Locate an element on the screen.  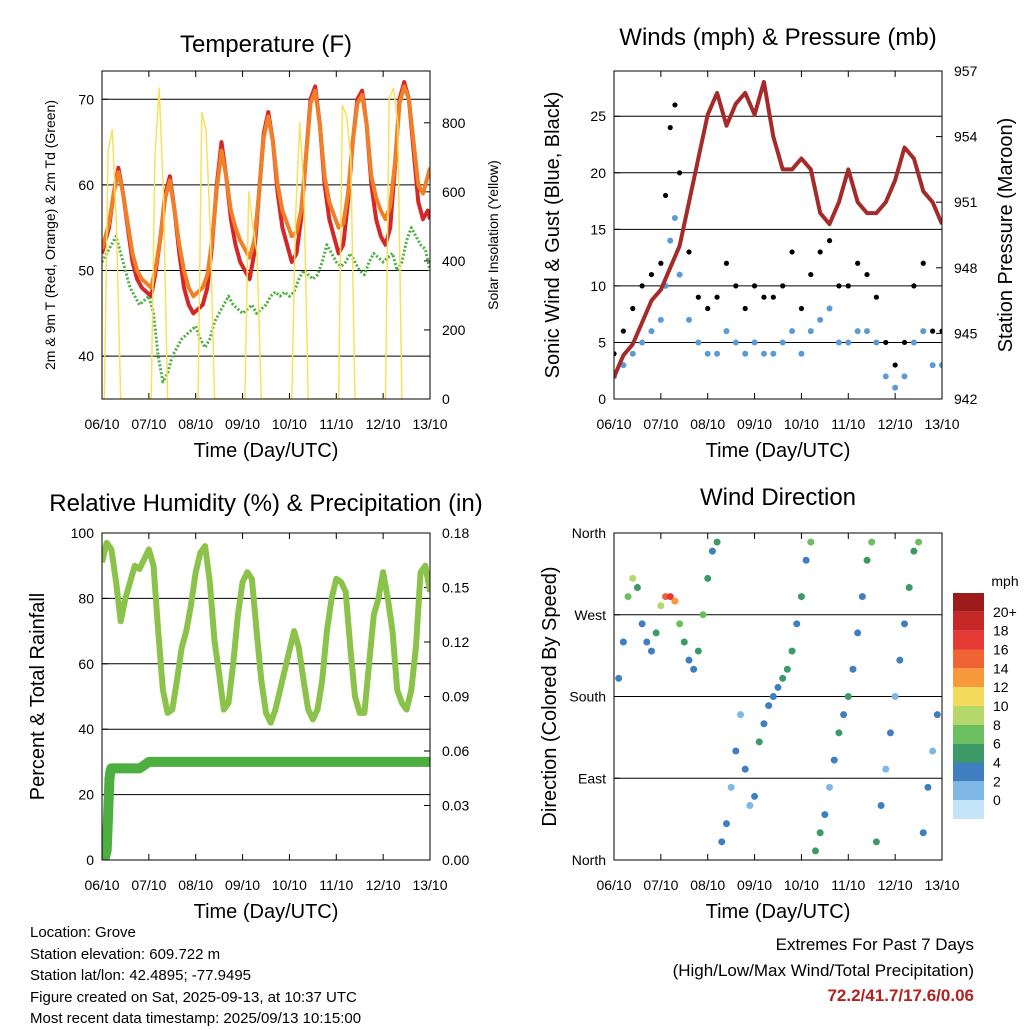
y-tick-label: West is located at coordinates (590, 615).